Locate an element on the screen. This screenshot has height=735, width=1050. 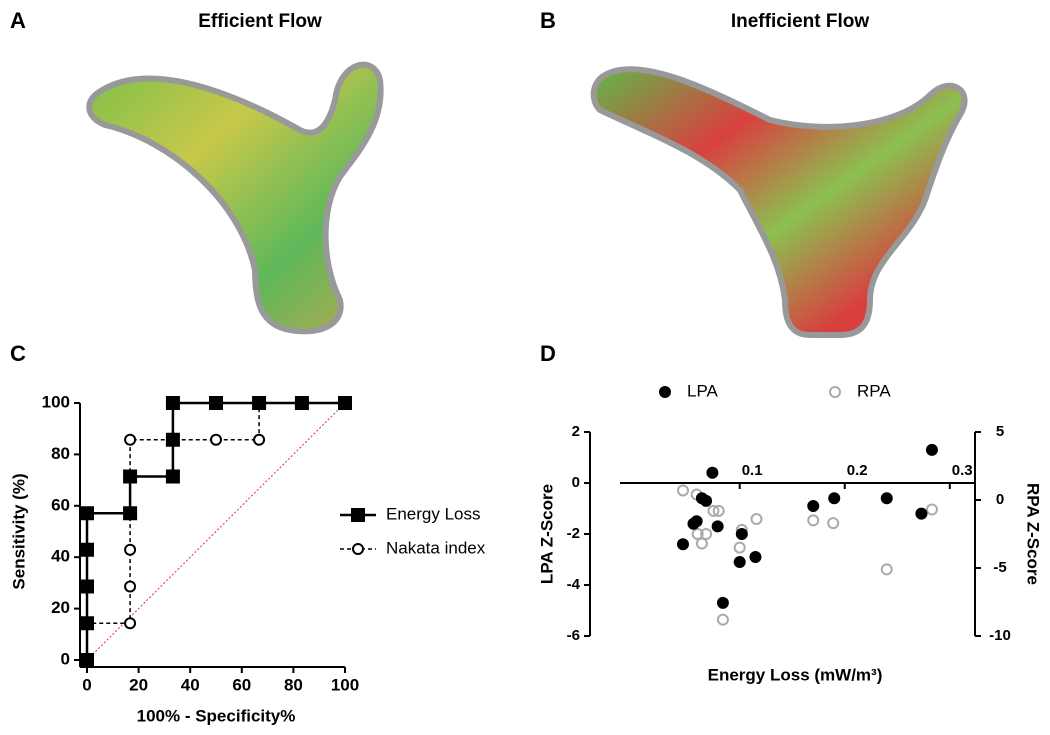
panel-title: Inefficient Flow is located at coordinates (800, 21).